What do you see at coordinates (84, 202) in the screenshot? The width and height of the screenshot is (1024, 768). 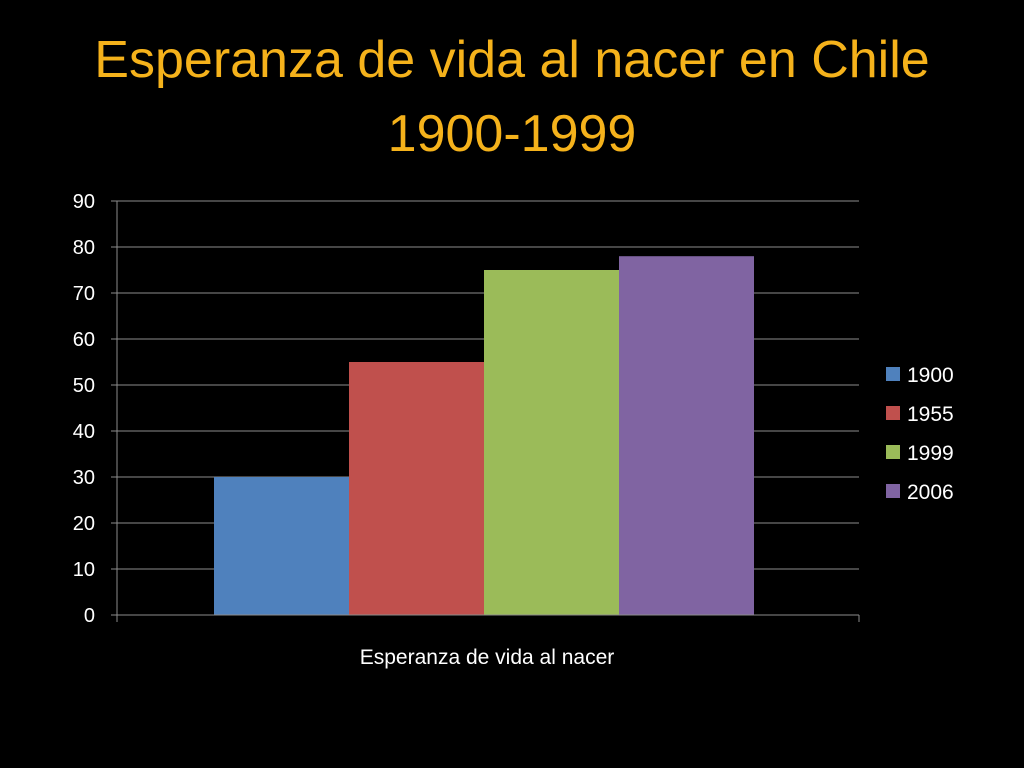 I see `y-tick-label: 90` at bounding box center [84, 202].